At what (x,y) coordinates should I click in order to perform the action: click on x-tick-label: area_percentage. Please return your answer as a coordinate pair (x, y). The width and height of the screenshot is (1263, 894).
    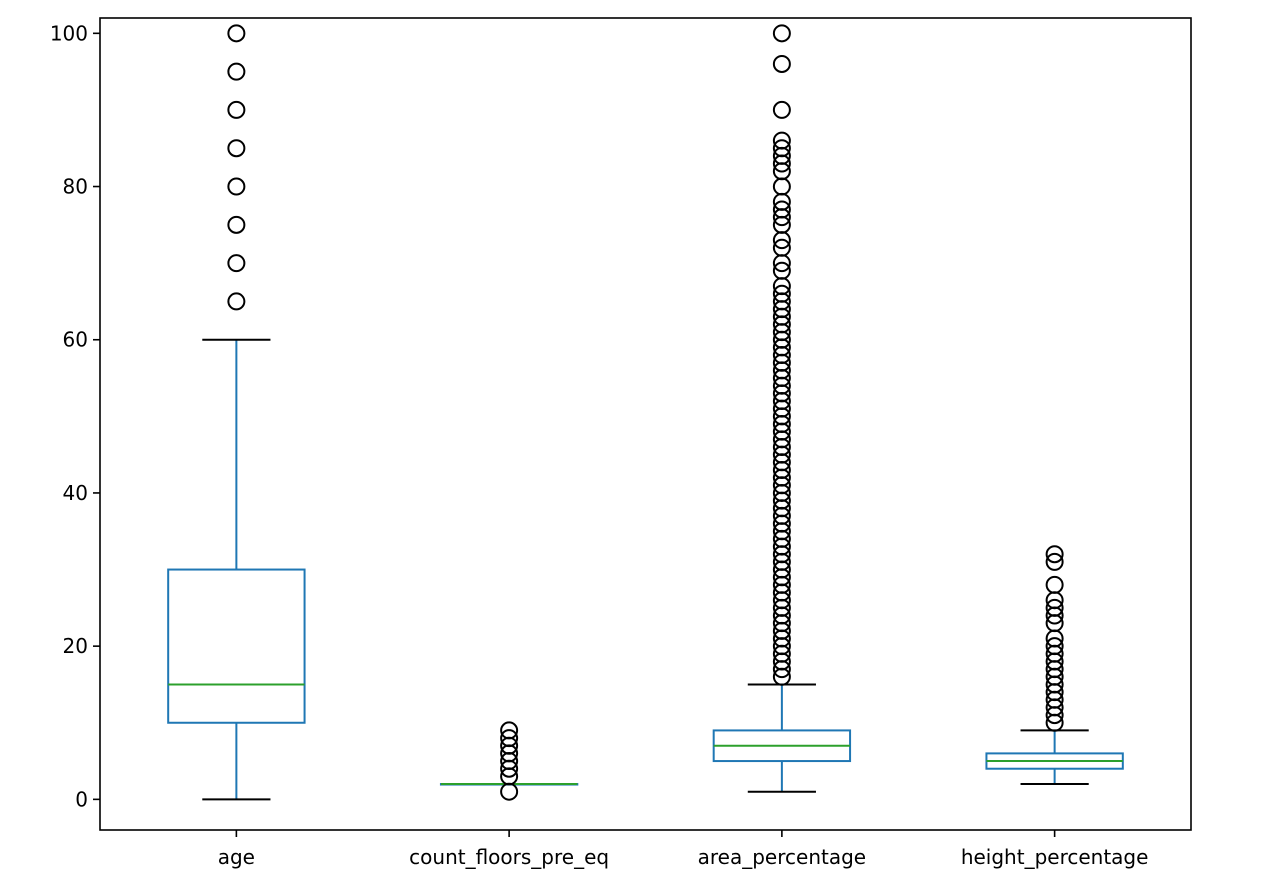
    Looking at the image, I should click on (782, 857).